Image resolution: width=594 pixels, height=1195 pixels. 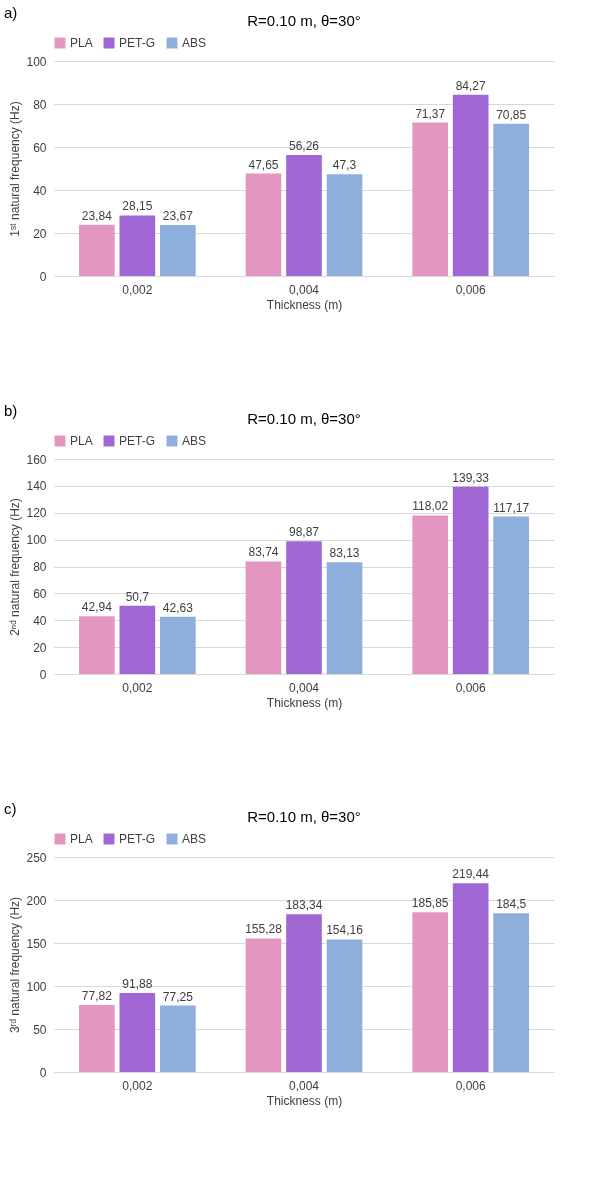 I want to click on y-tick-label: 160, so click(x=36, y=459).